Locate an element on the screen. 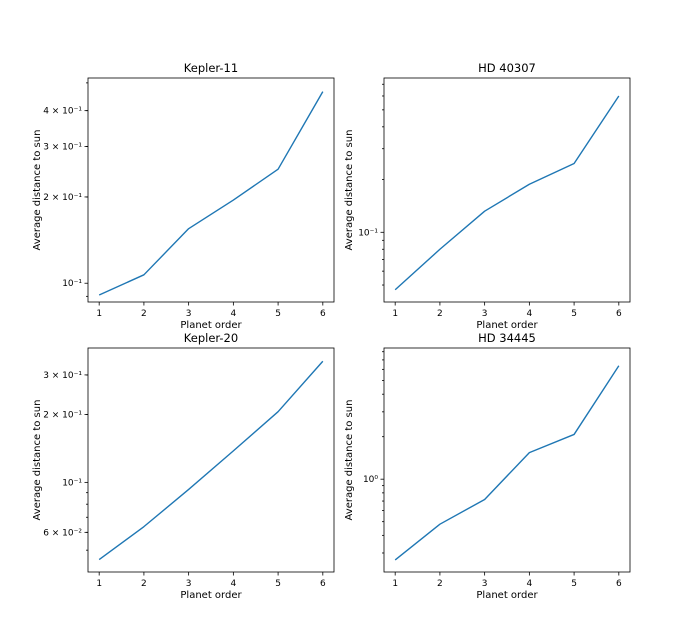  y-tick-label: 4 × 10⁻¹ is located at coordinates (62, 112).